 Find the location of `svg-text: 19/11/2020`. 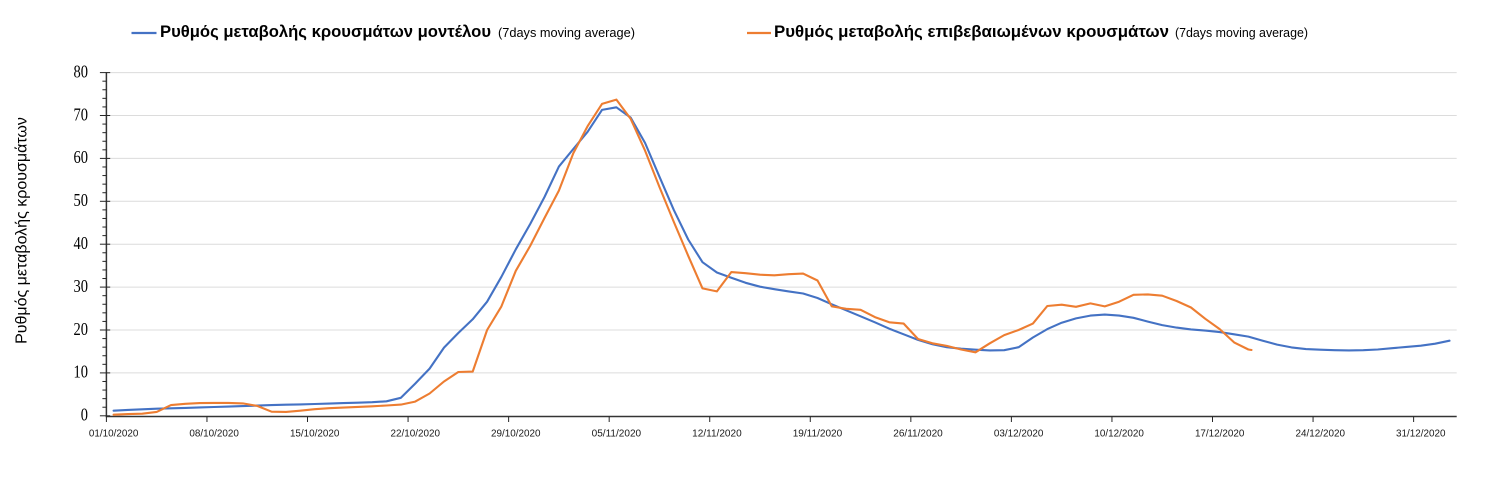

svg-text: 19/11/2020 is located at coordinates (818, 434).